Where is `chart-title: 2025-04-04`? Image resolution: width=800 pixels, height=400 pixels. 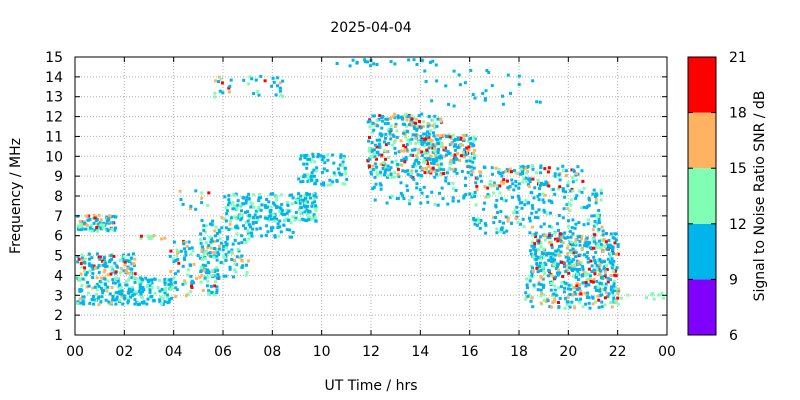
chart-title: 2025-04-04 is located at coordinates (370, 28).